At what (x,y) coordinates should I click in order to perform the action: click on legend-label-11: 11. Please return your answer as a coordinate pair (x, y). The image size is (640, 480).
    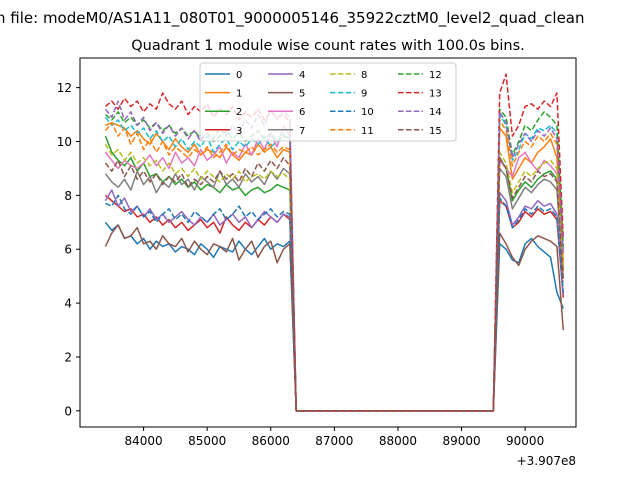
    Looking at the image, I should click on (367, 131).